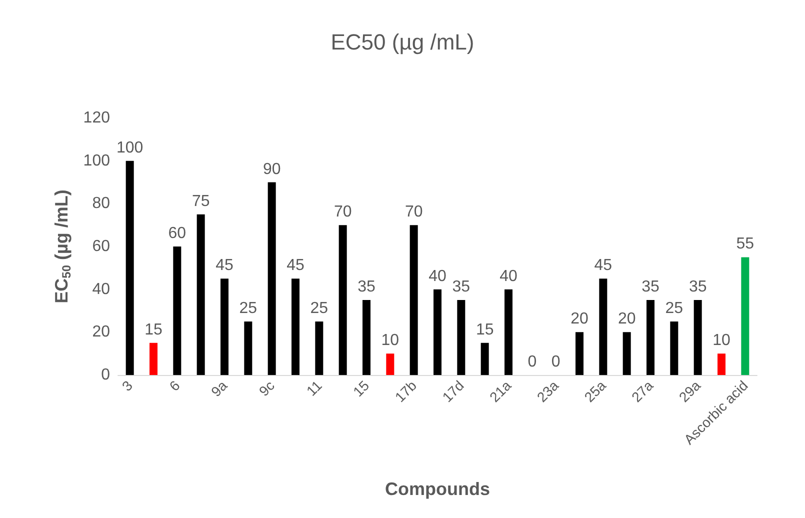 Image resolution: width=805 pixels, height=518 pixels. Describe the element at coordinates (267, 388) in the screenshot. I see `x-tick-label: 9c` at that location.